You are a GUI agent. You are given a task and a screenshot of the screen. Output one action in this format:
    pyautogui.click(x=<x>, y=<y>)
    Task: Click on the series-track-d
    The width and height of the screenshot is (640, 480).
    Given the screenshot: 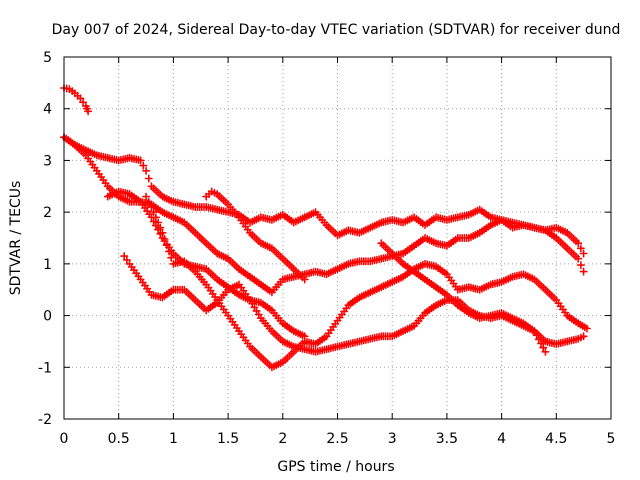 What is the action you would take?
    pyautogui.click(x=206, y=264)
    